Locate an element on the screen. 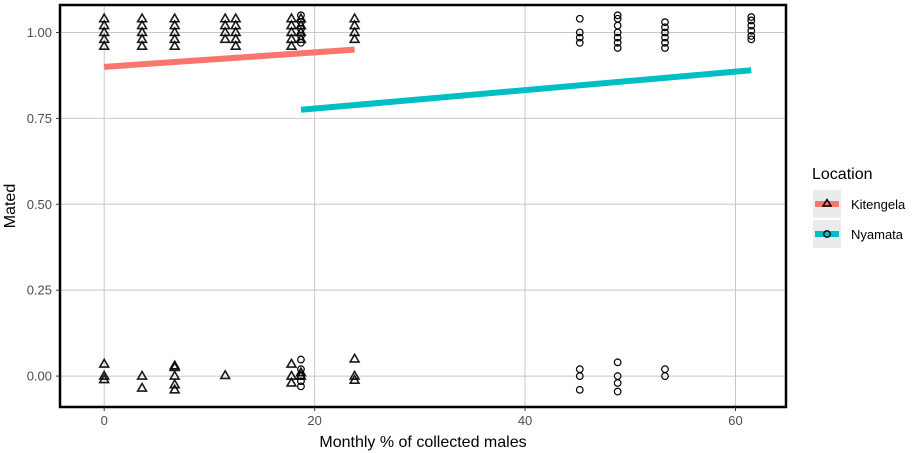  x-axis-title: Monthly % of collected males is located at coordinates (422, 442).